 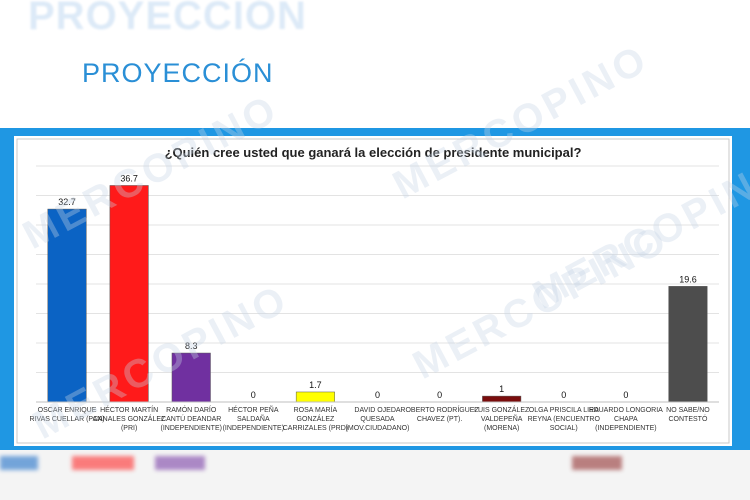 I want to click on x-tick-label: HÉCTOR MARTÍN CANALES GONZÁLEZ (PRI), so click(x=129, y=418).